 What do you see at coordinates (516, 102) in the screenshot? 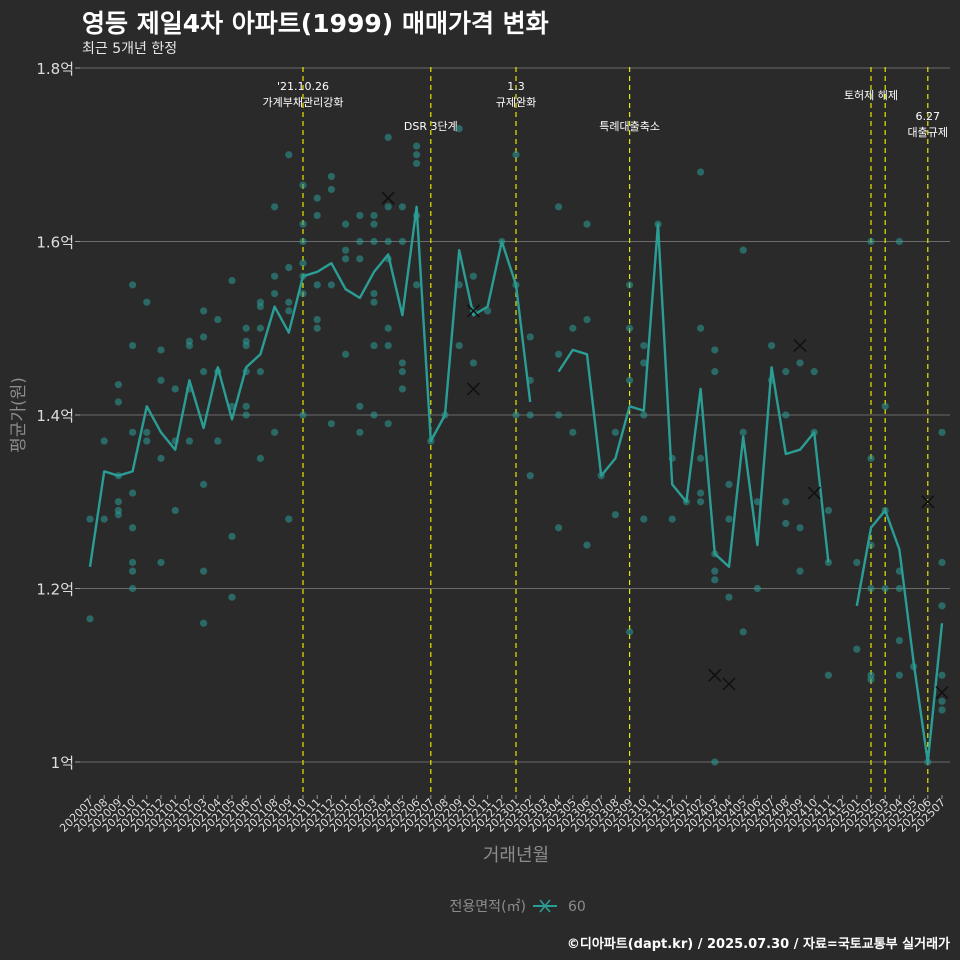
I see `event-label: 규제완화` at bounding box center [516, 102].